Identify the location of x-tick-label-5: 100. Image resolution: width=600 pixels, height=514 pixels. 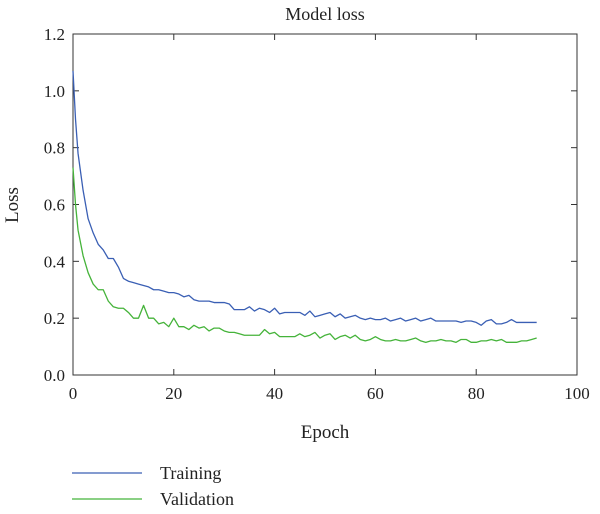
(577, 393).